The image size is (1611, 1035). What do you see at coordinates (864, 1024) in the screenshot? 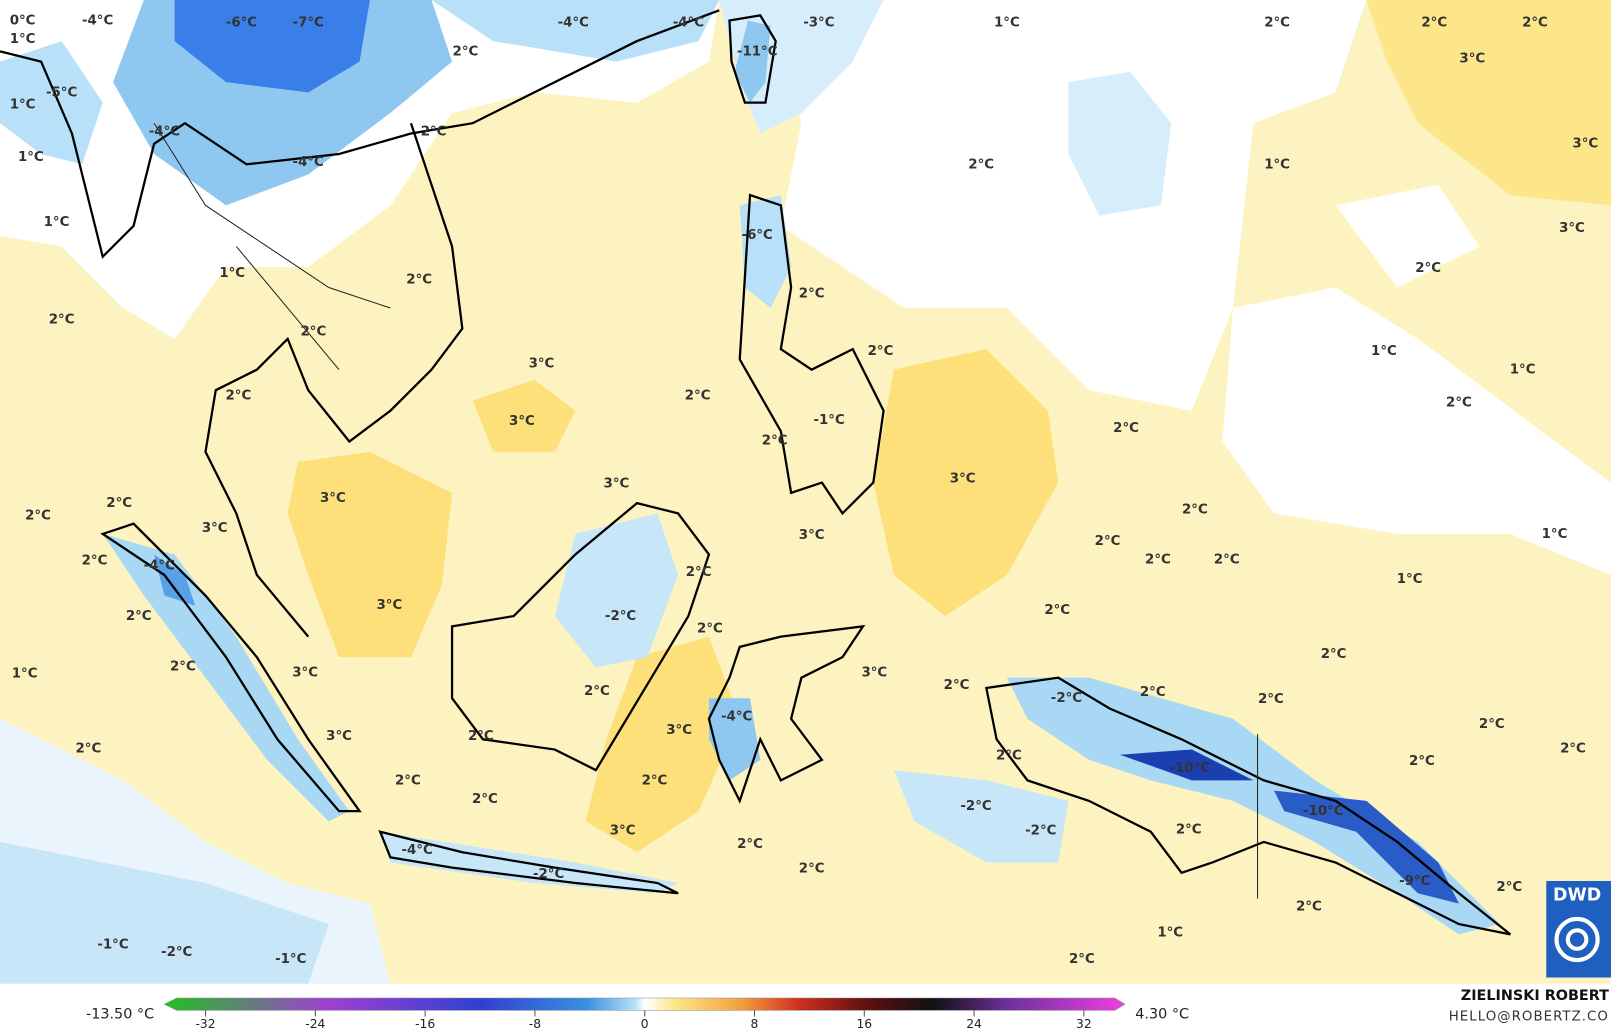
I see `colorbar-tick-label: 16` at bounding box center [864, 1024].